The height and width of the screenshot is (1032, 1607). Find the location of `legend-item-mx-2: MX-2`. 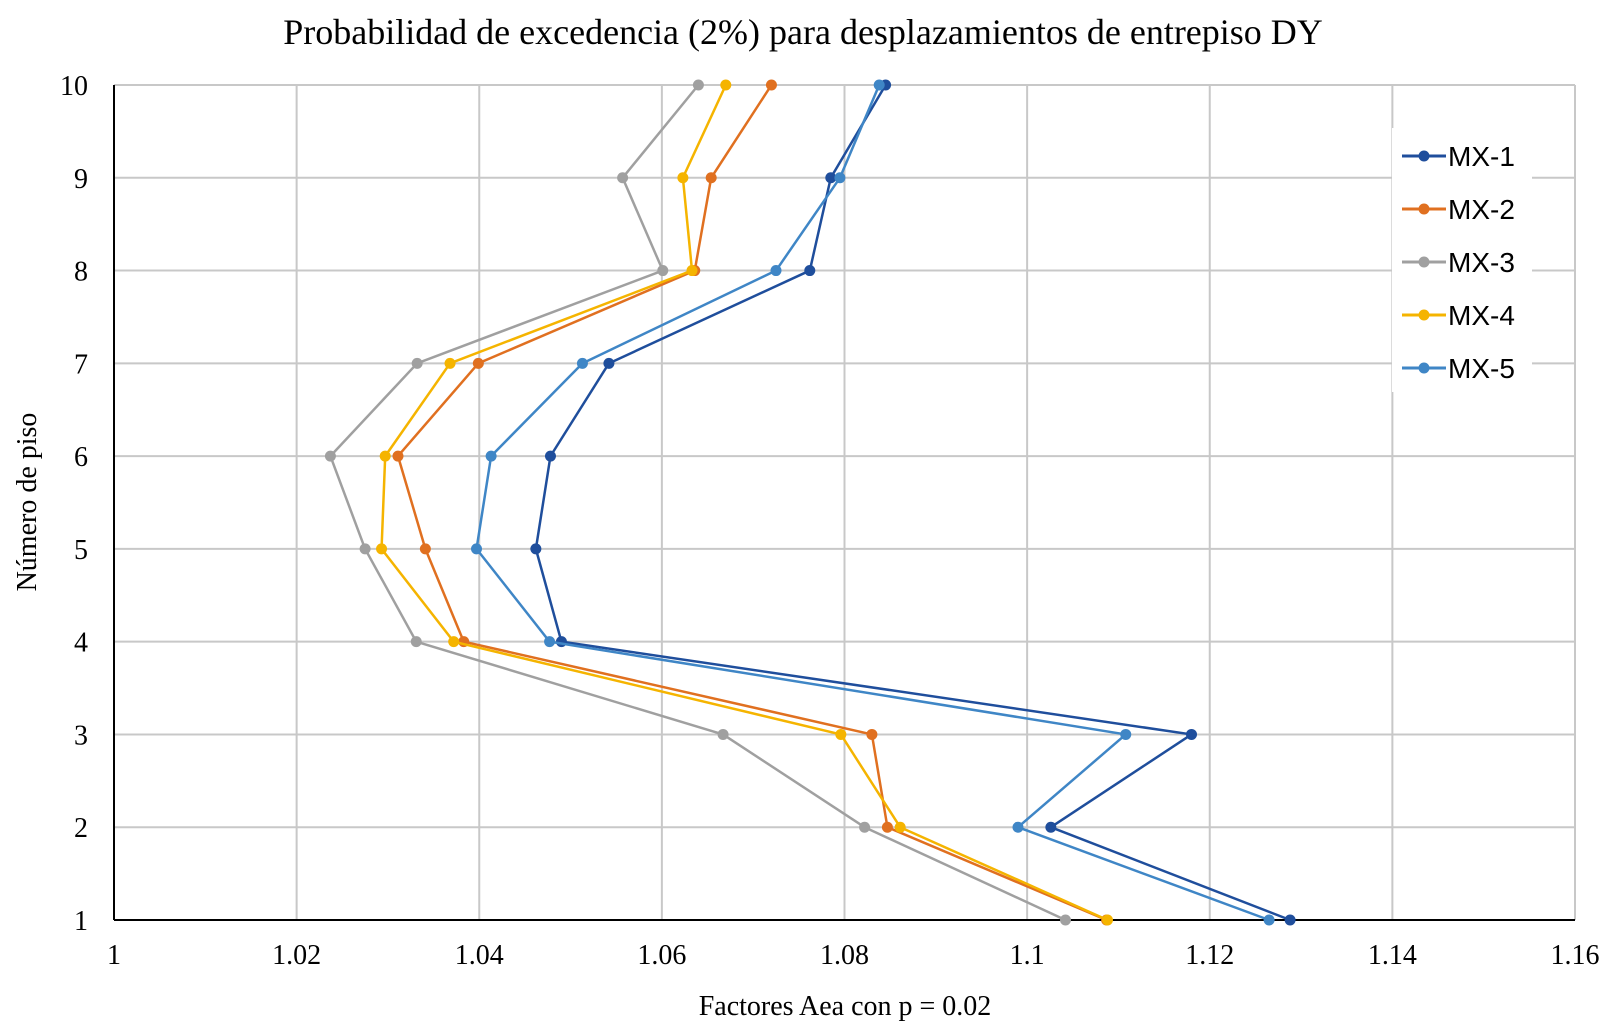

legend-item-mx-2: MX-2 is located at coordinates (1458, 209).